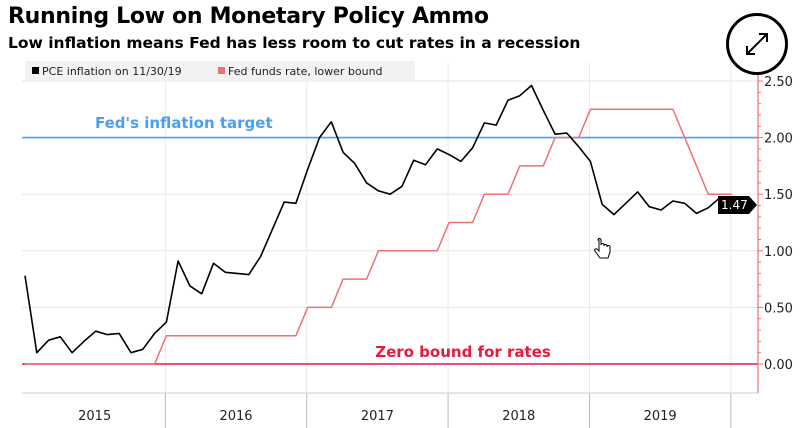 This screenshot has height=428, width=805. I want to click on x-tick-label: 2017, so click(377, 416).